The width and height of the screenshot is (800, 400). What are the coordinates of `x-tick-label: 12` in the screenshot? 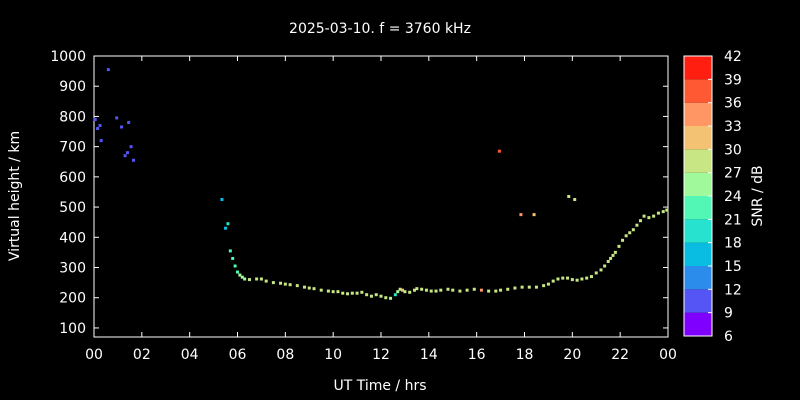 It's located at (381, 355).